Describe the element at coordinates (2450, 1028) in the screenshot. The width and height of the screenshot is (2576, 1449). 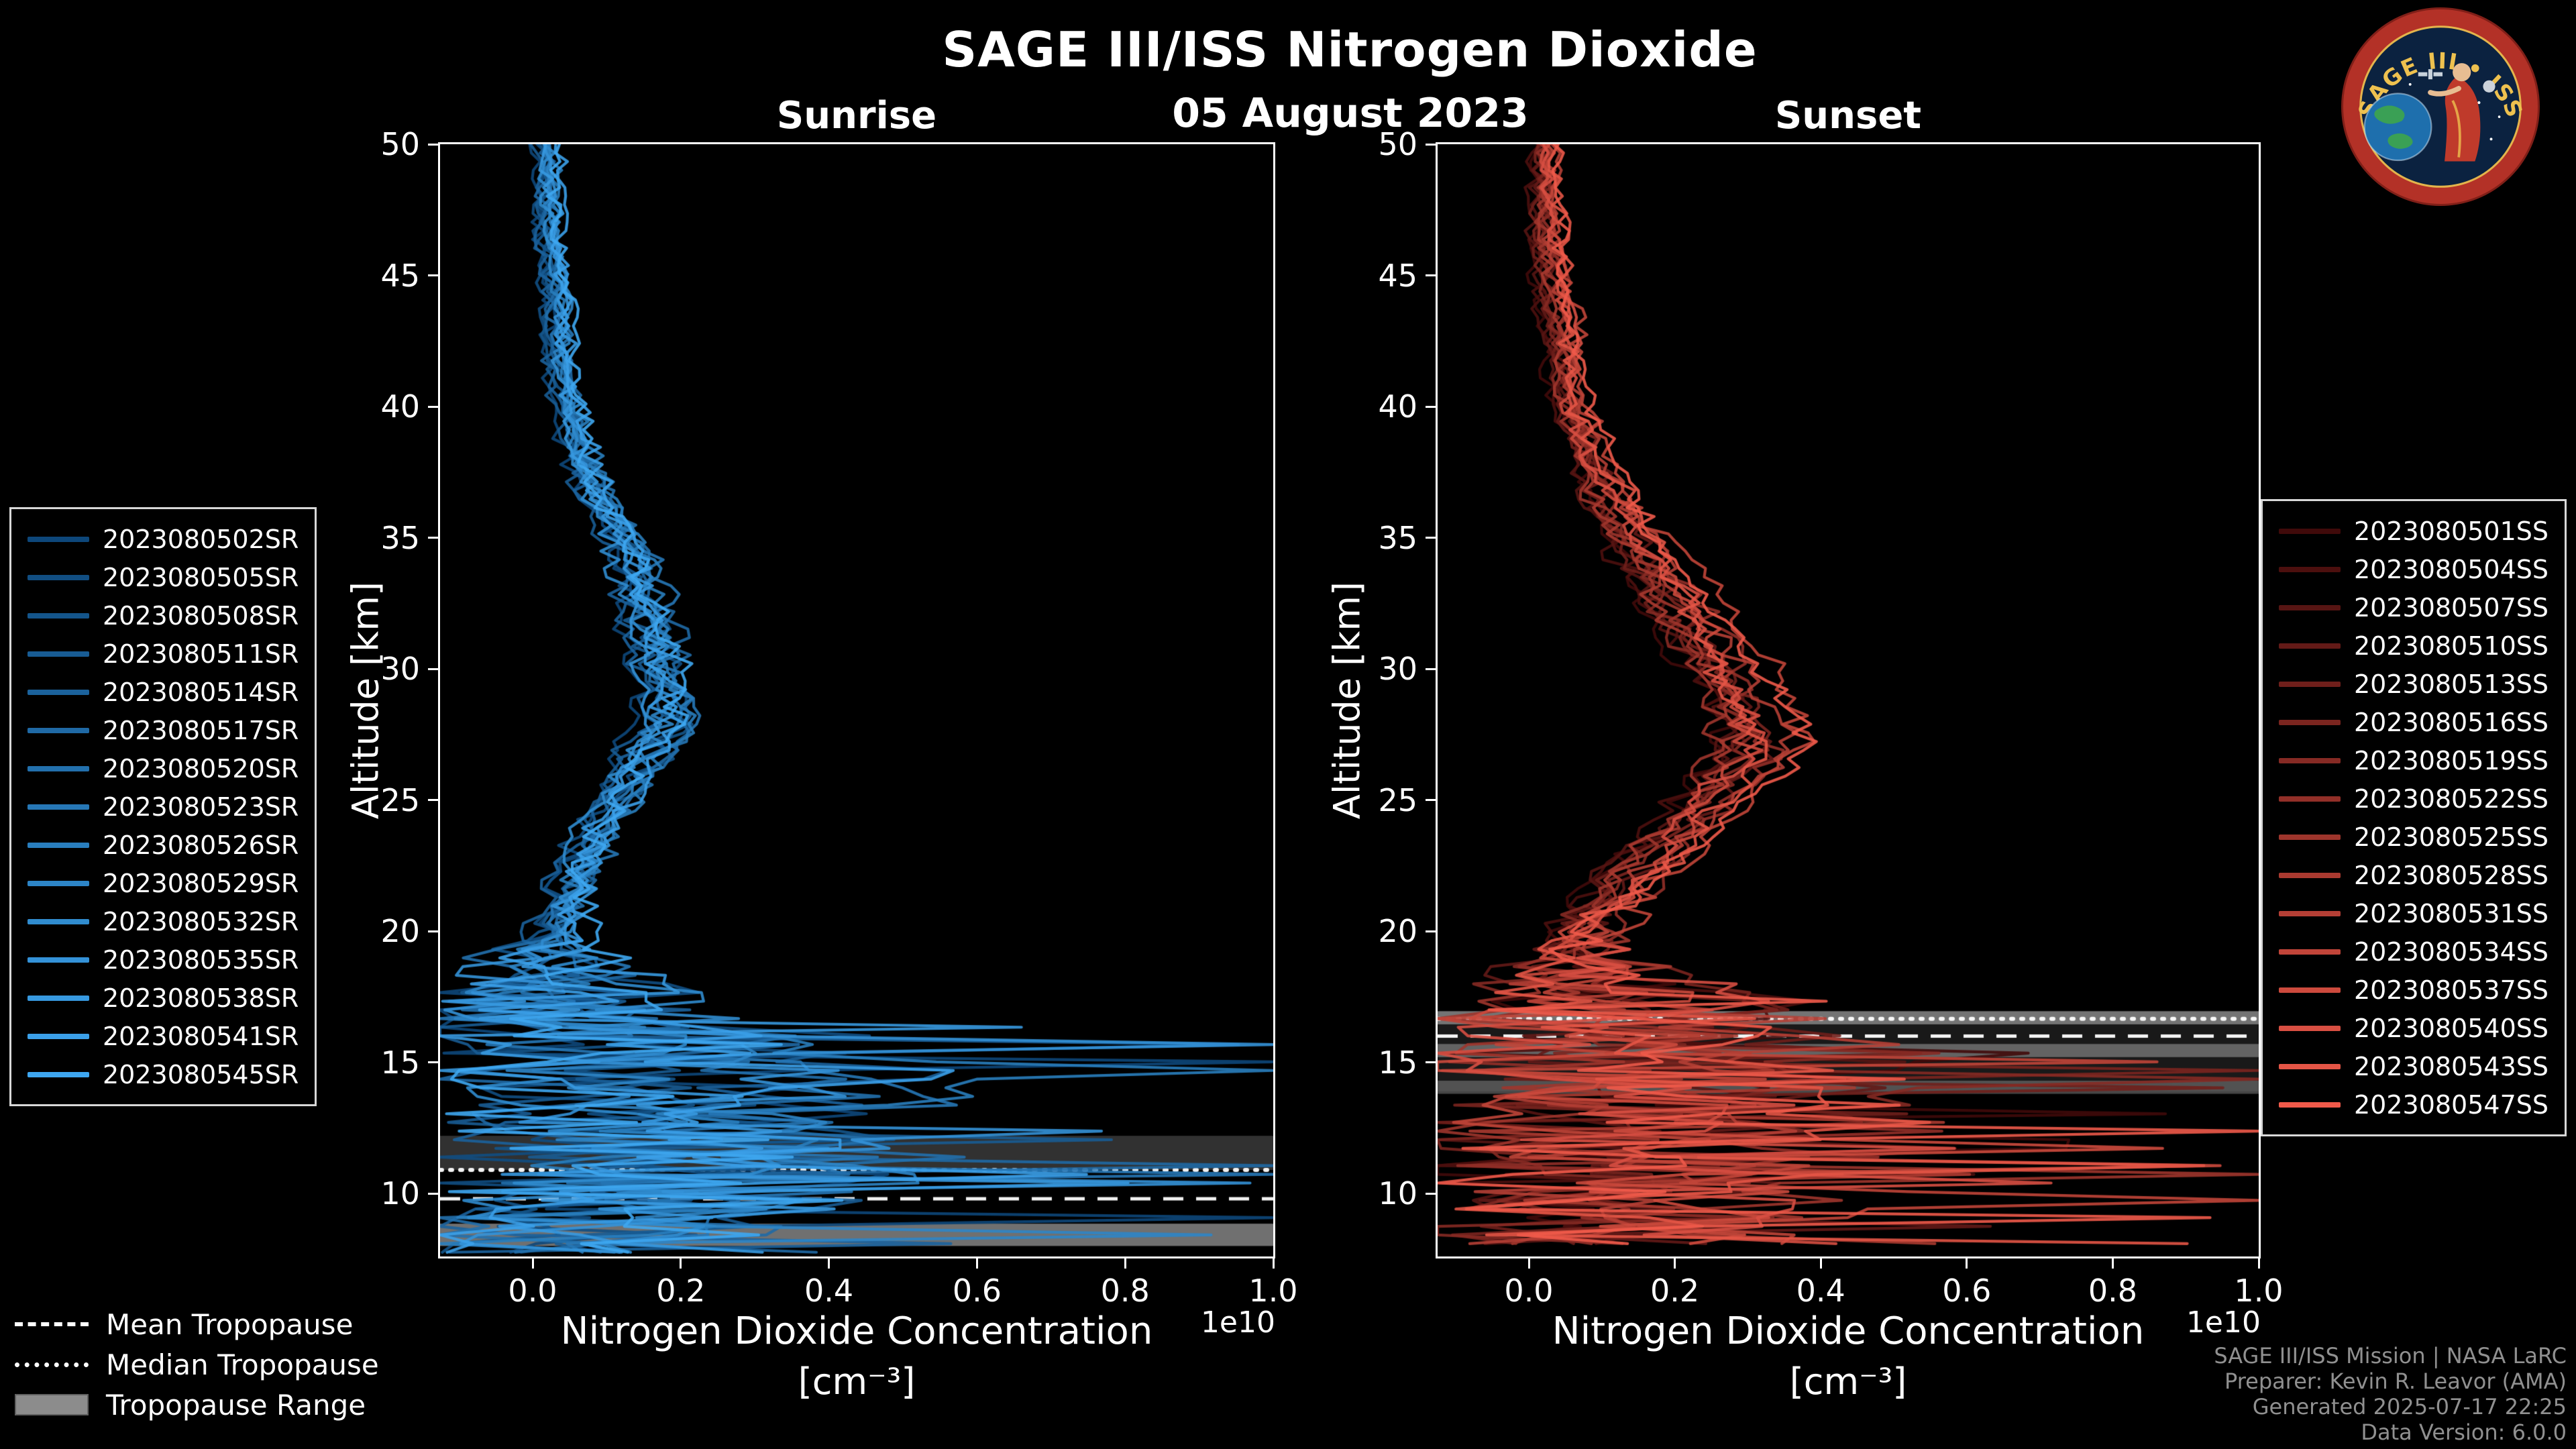
I see `legend-item-label: 2023080540SS` at that location.